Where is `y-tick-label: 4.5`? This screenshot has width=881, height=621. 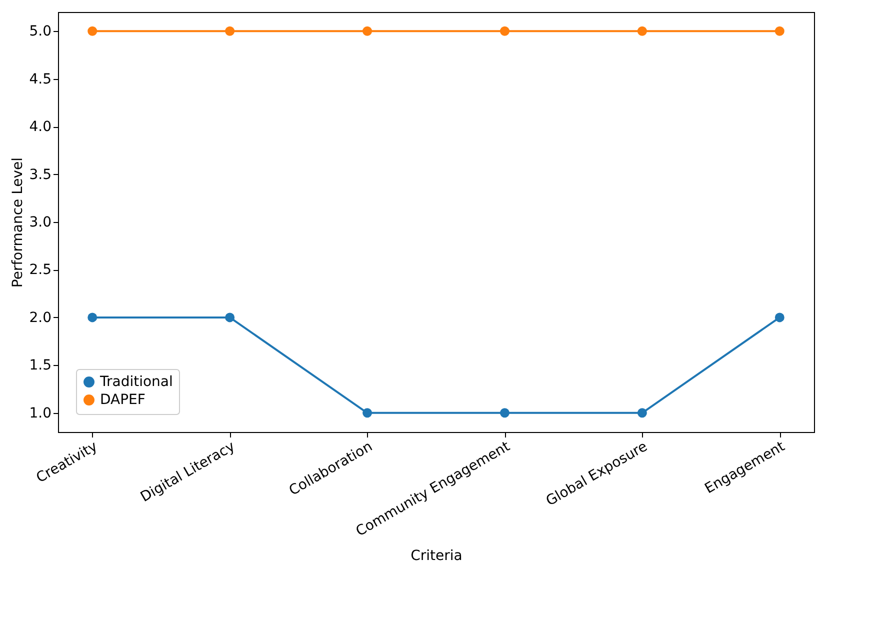
y-tick-label: 4.5 is located at coordinates (40, 79).